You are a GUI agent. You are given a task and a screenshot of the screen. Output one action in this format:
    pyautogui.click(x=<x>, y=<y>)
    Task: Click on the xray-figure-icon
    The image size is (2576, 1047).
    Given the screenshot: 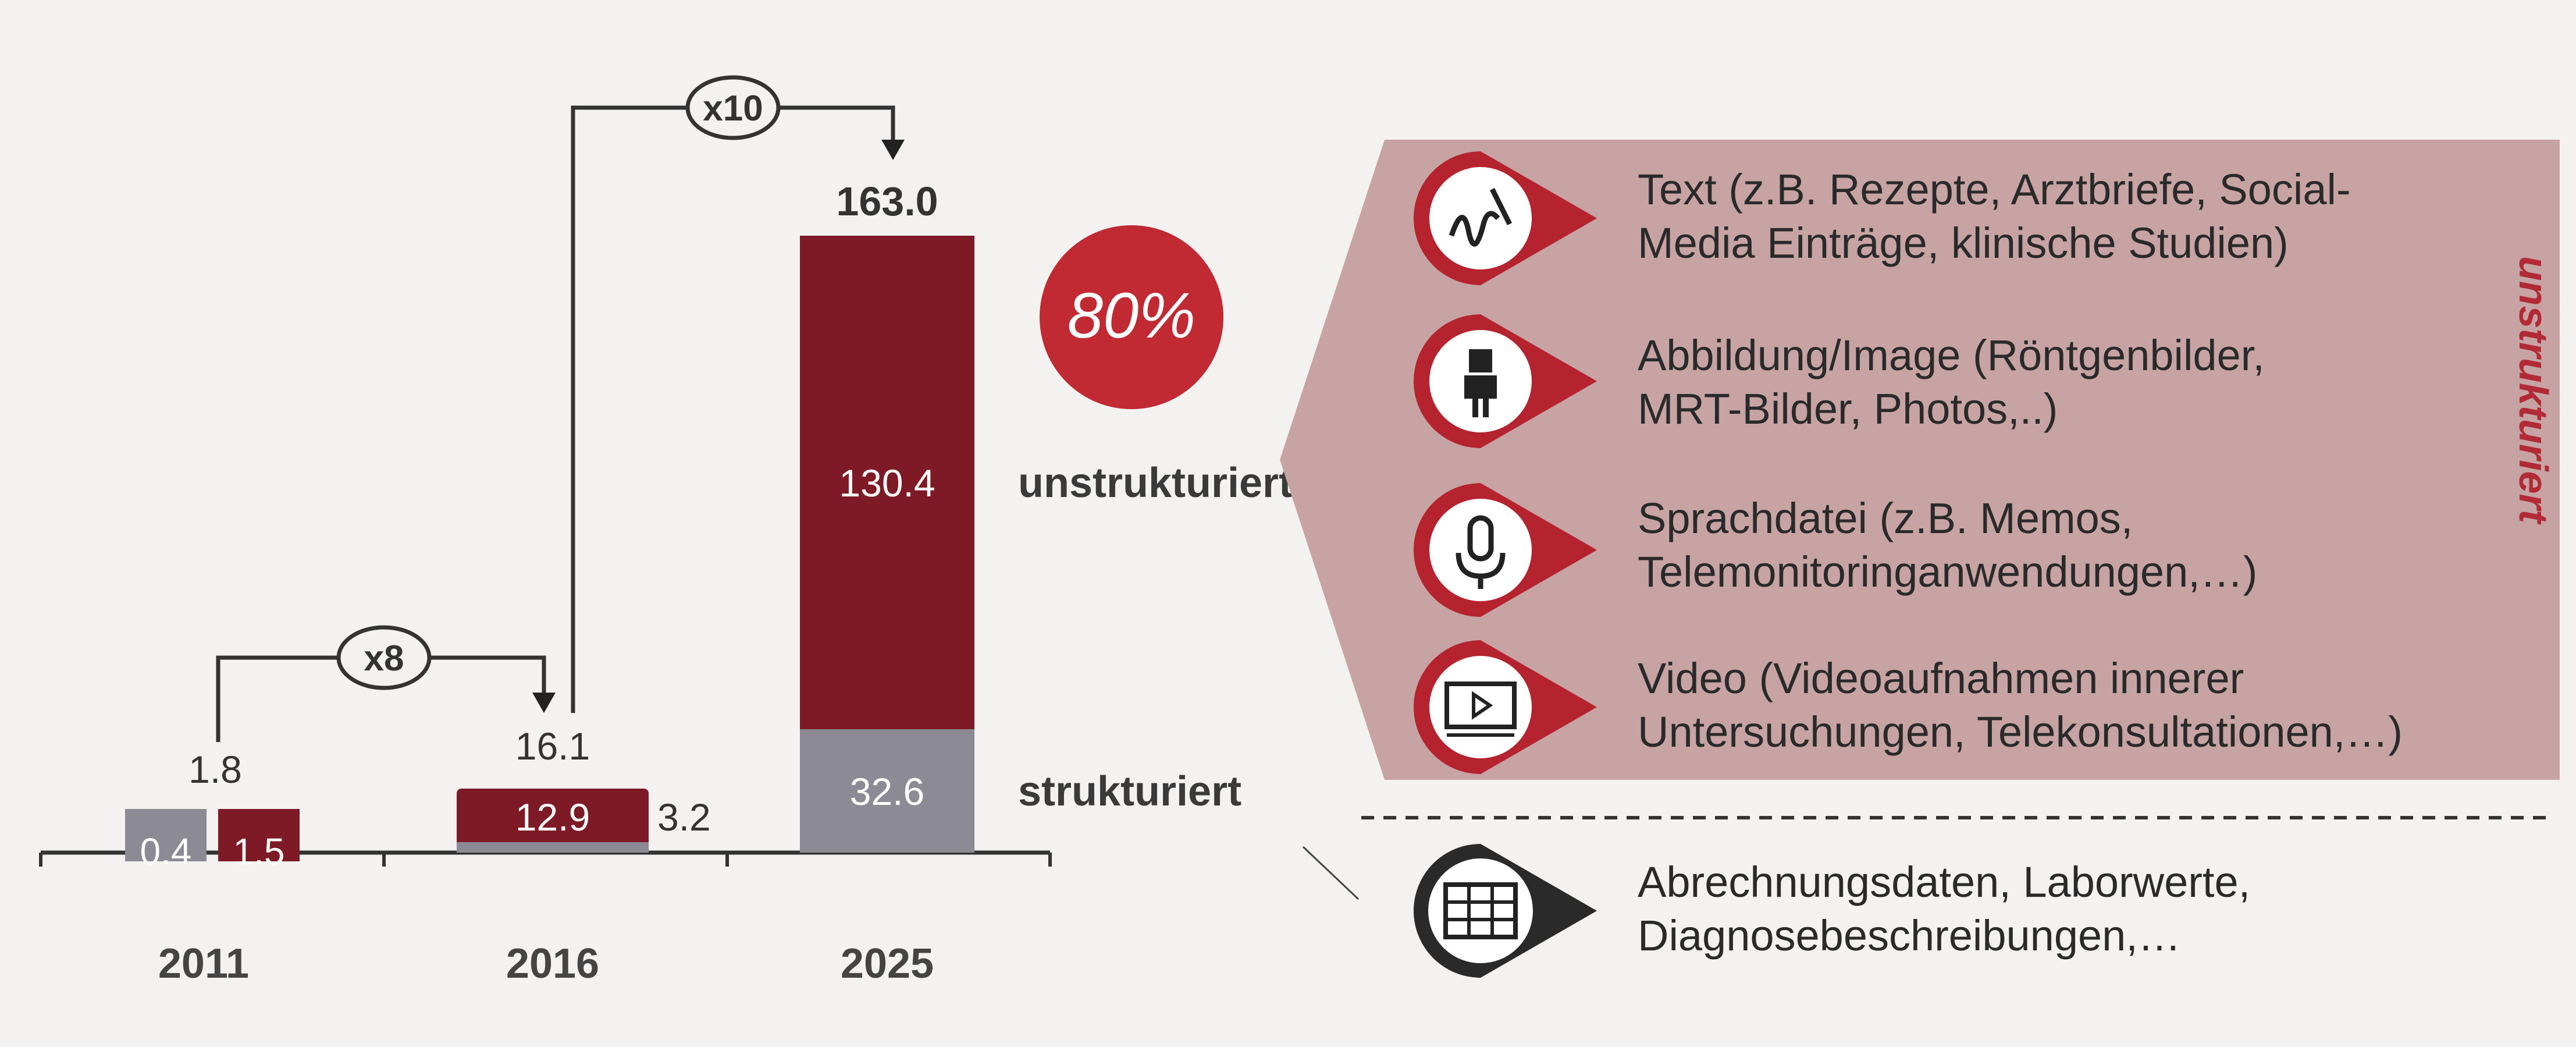 What is the action you would take?
    pyautogui.click(x=1505, y=381)
    